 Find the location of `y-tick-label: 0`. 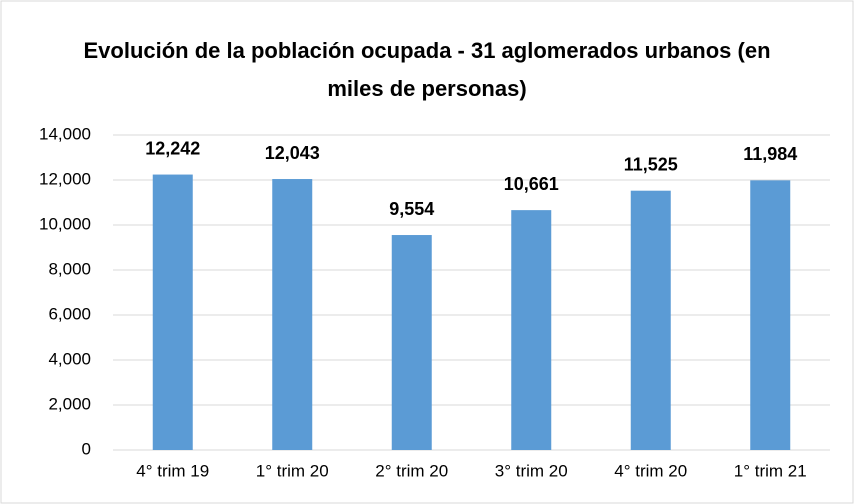

y-tick-label: 0 is located at coordinates (86, 448).